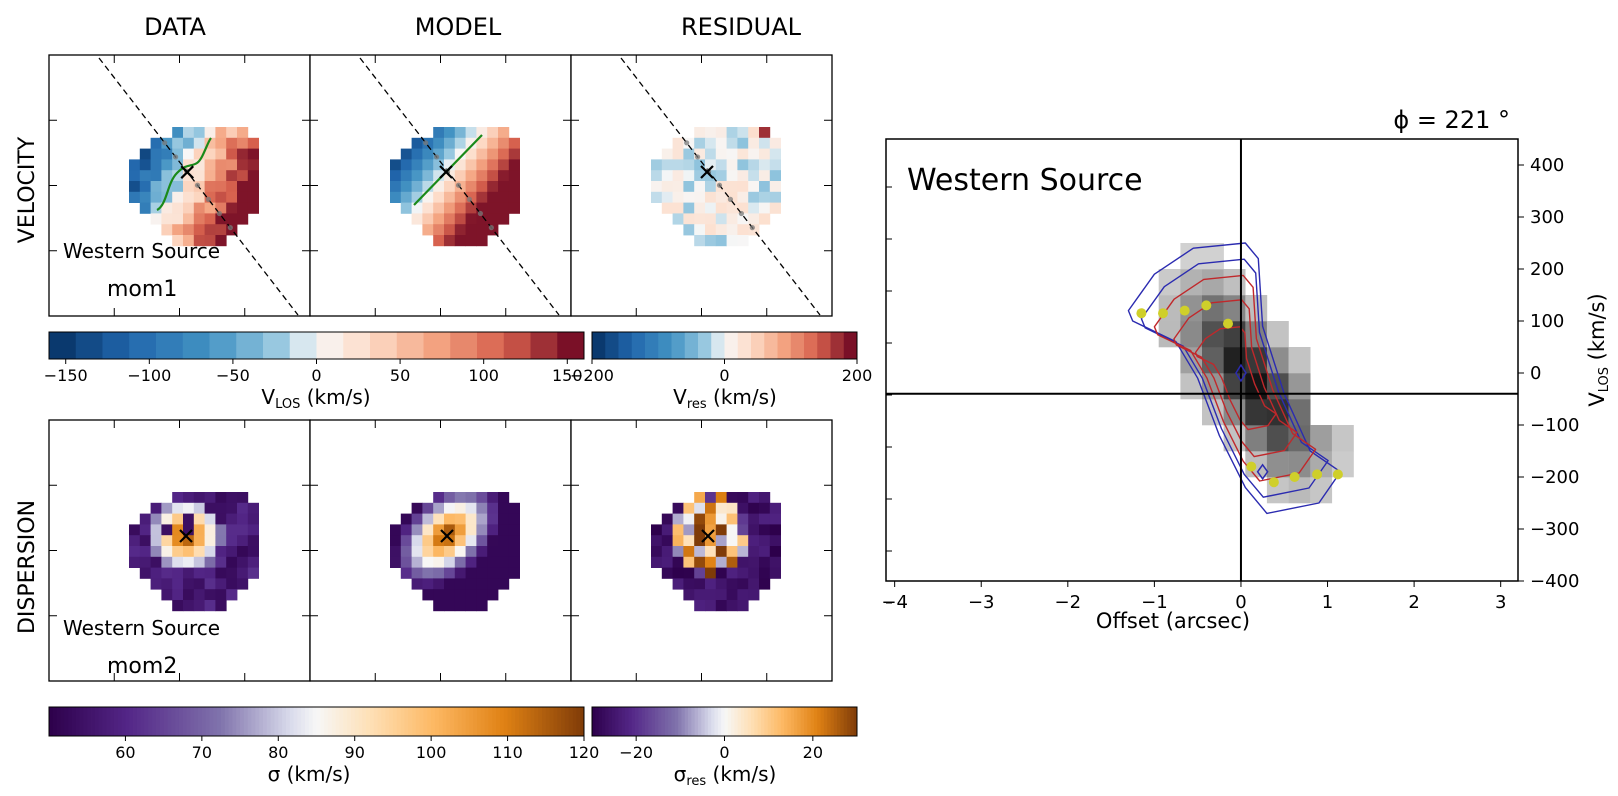 The image size is (1618, 796). I want to click on pv-y-tick-label: 100, so click(1547, 321).